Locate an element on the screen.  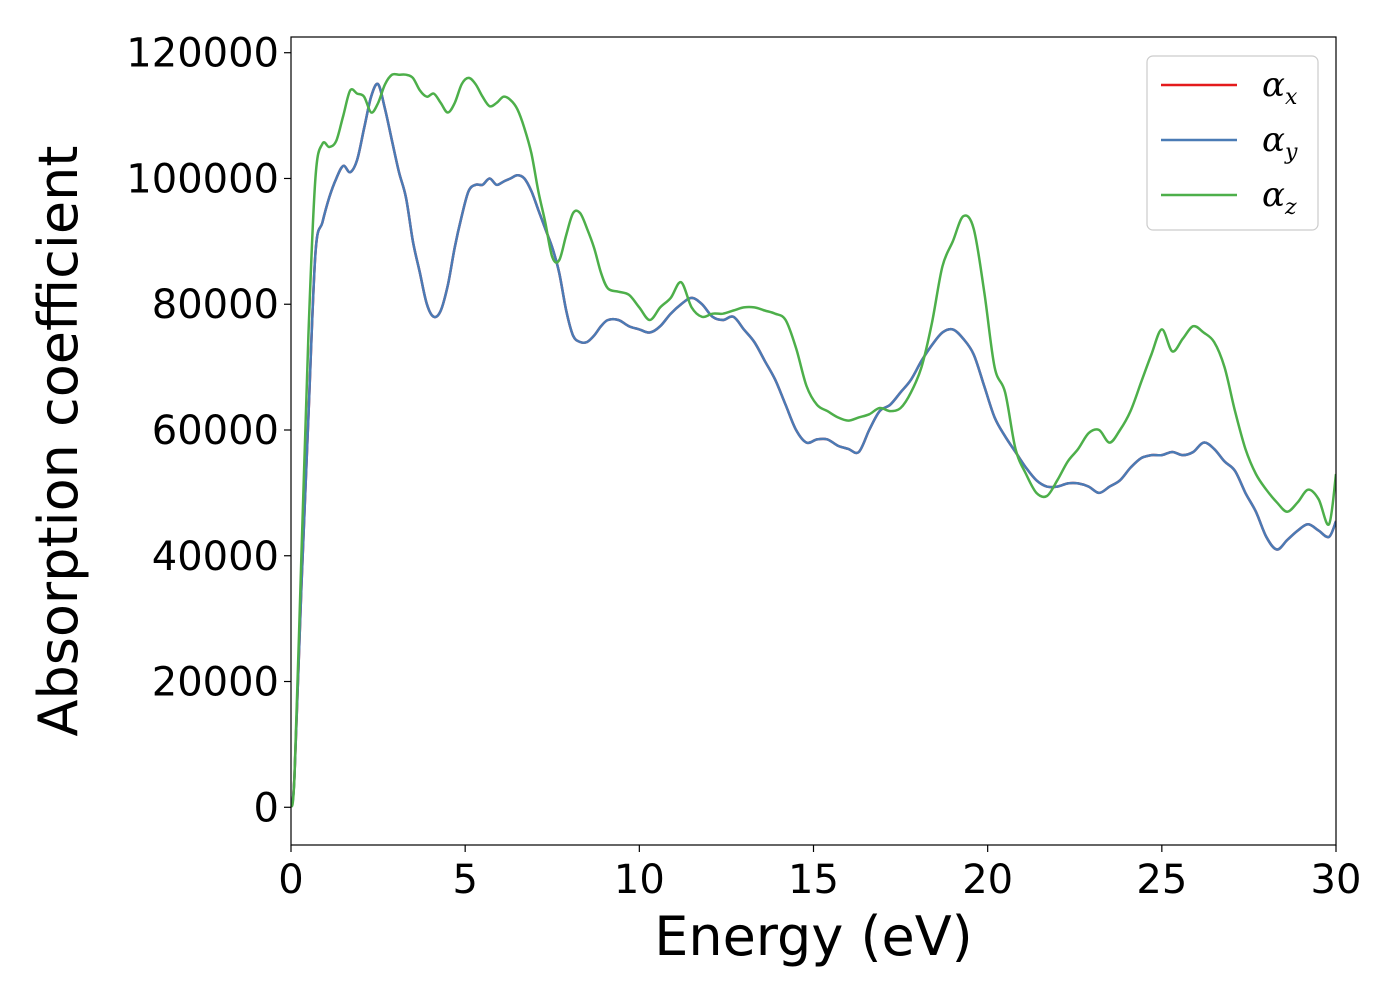
legend-label-alpha-x: αx is located at coordinates (1280, 87).